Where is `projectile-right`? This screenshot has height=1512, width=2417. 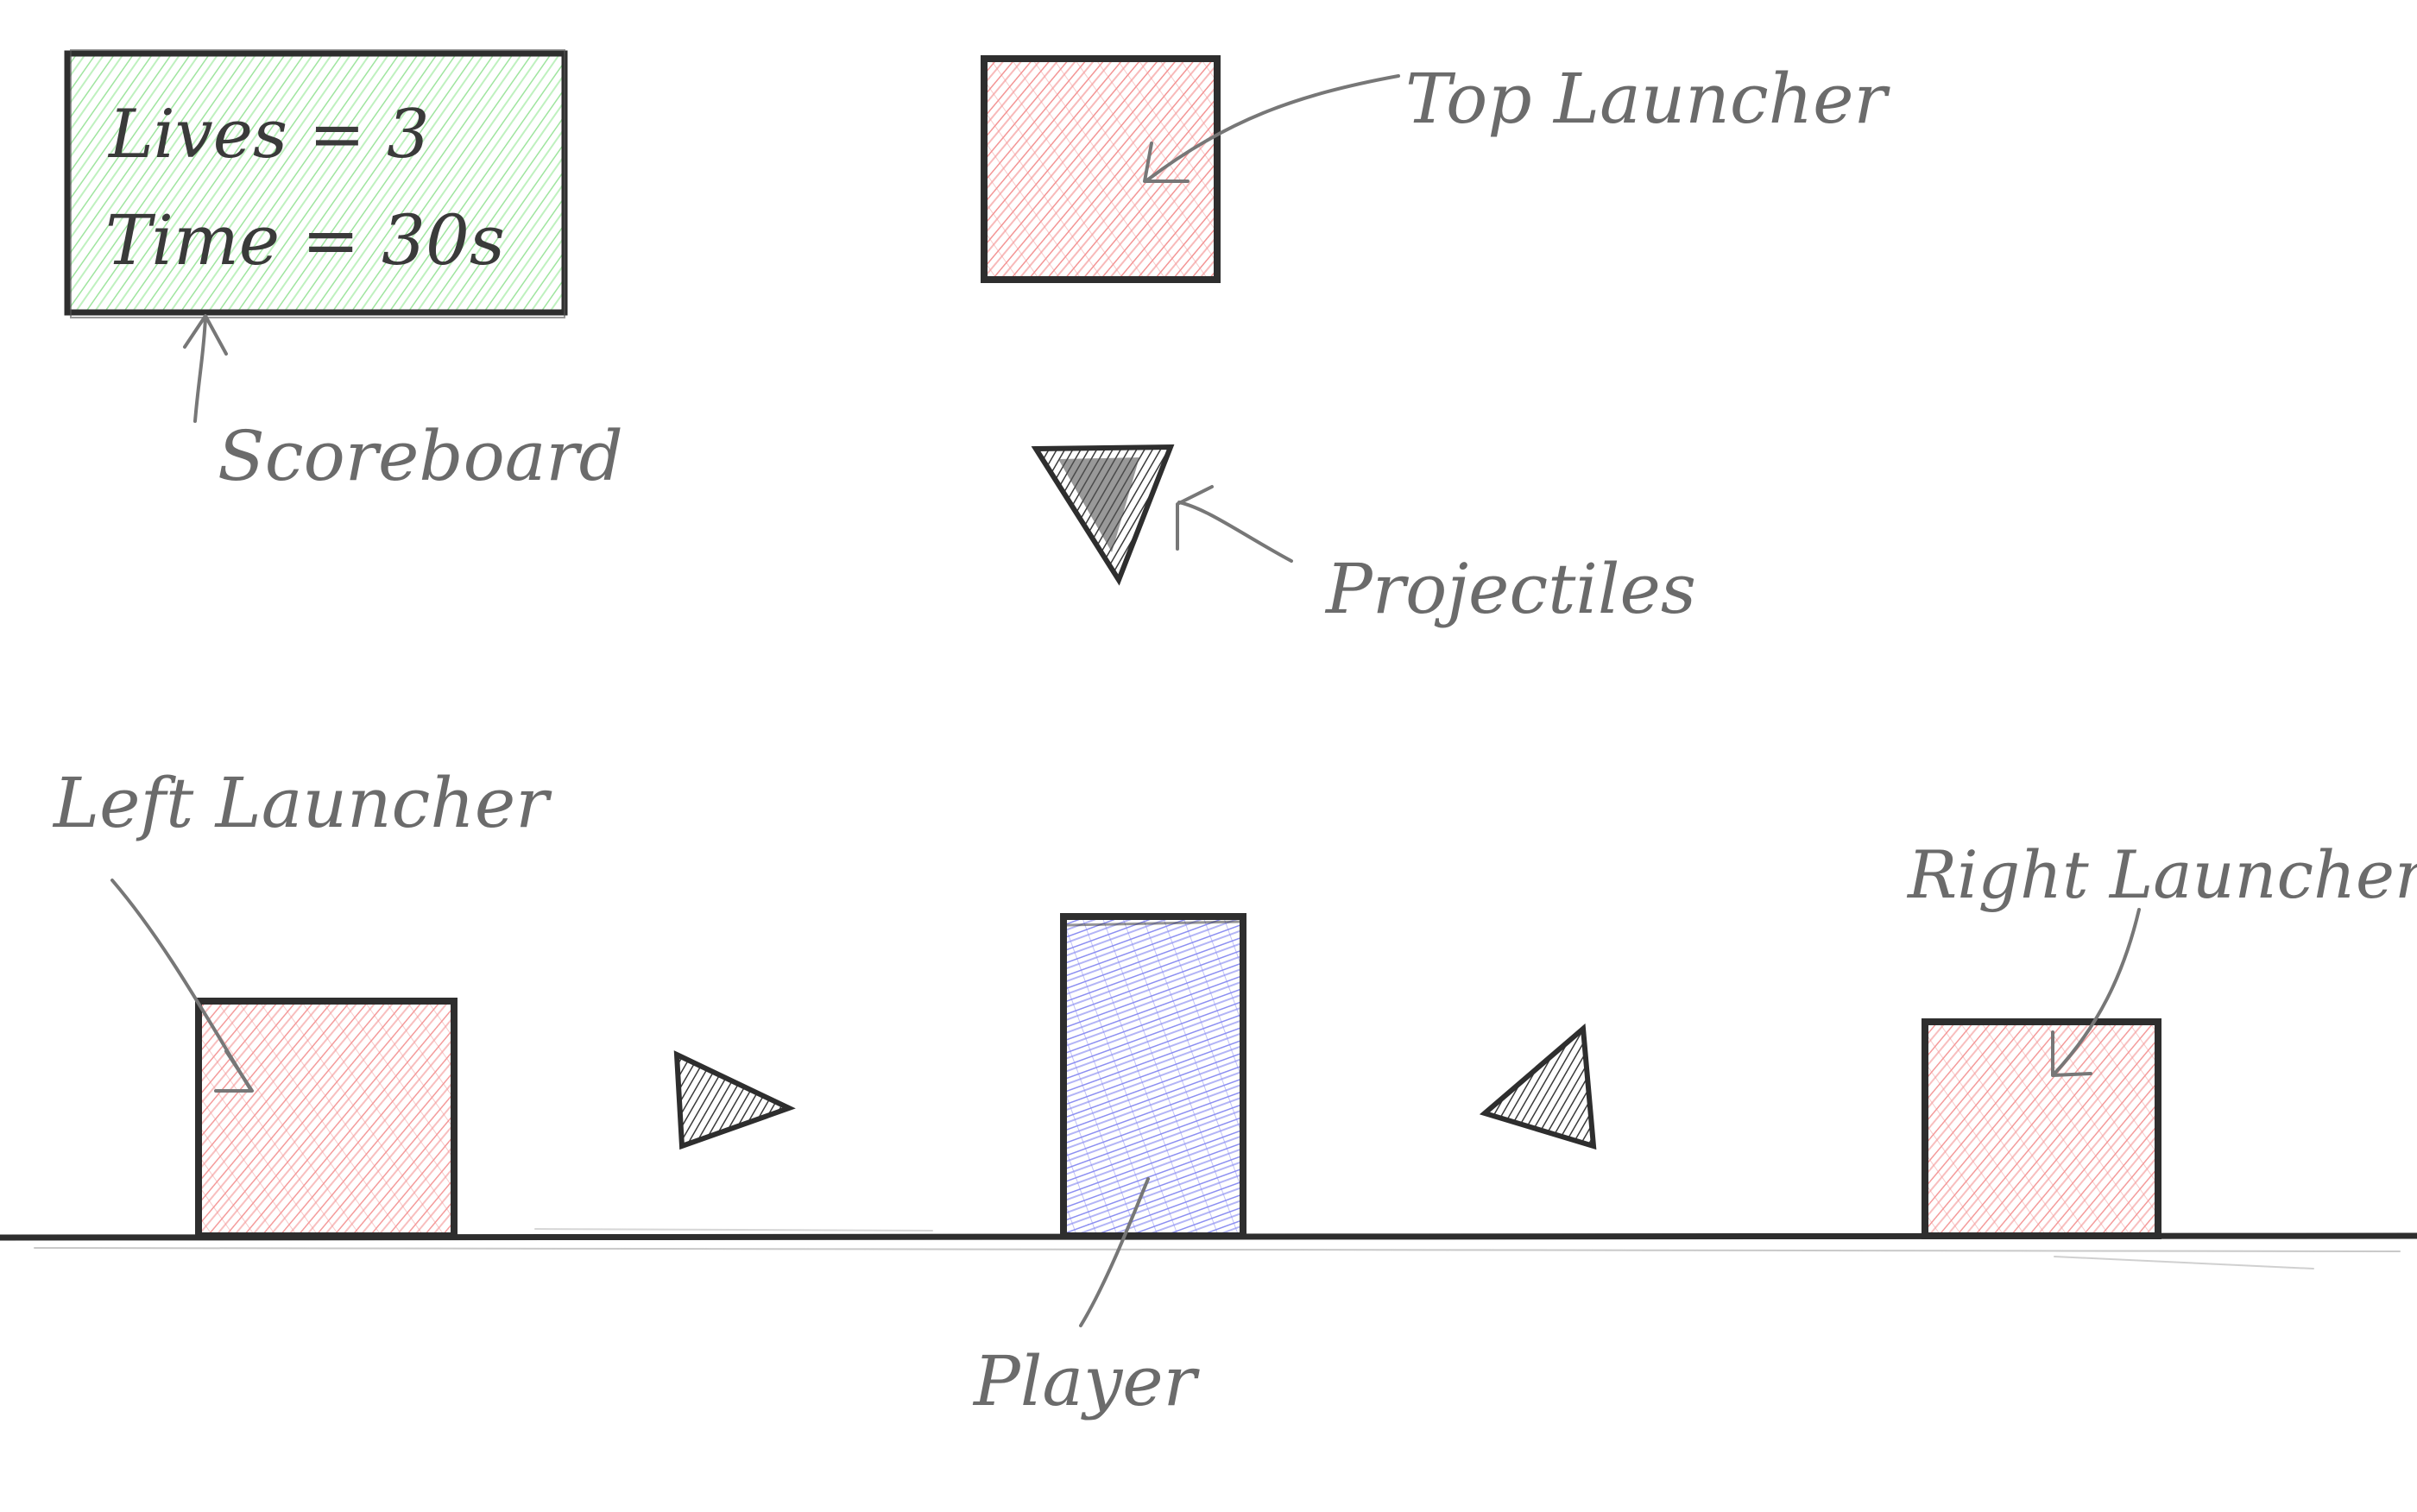 projectile-right is located at coordinates (1538, 1087).